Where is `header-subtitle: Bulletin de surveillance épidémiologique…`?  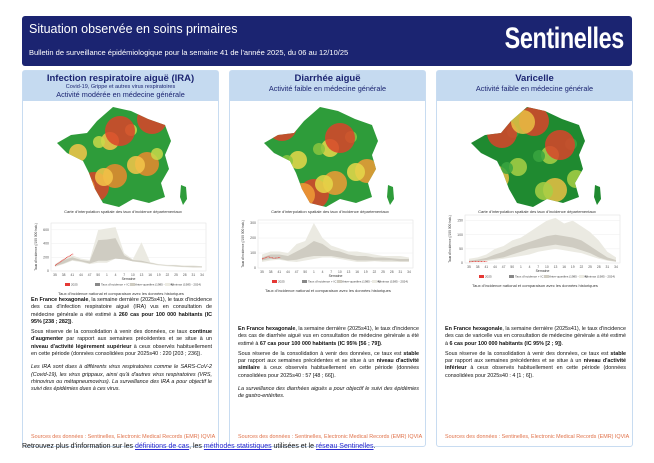 header-subtitle: Bulletin de surveillance épidémiologique… is located at coordinates (189, 52).